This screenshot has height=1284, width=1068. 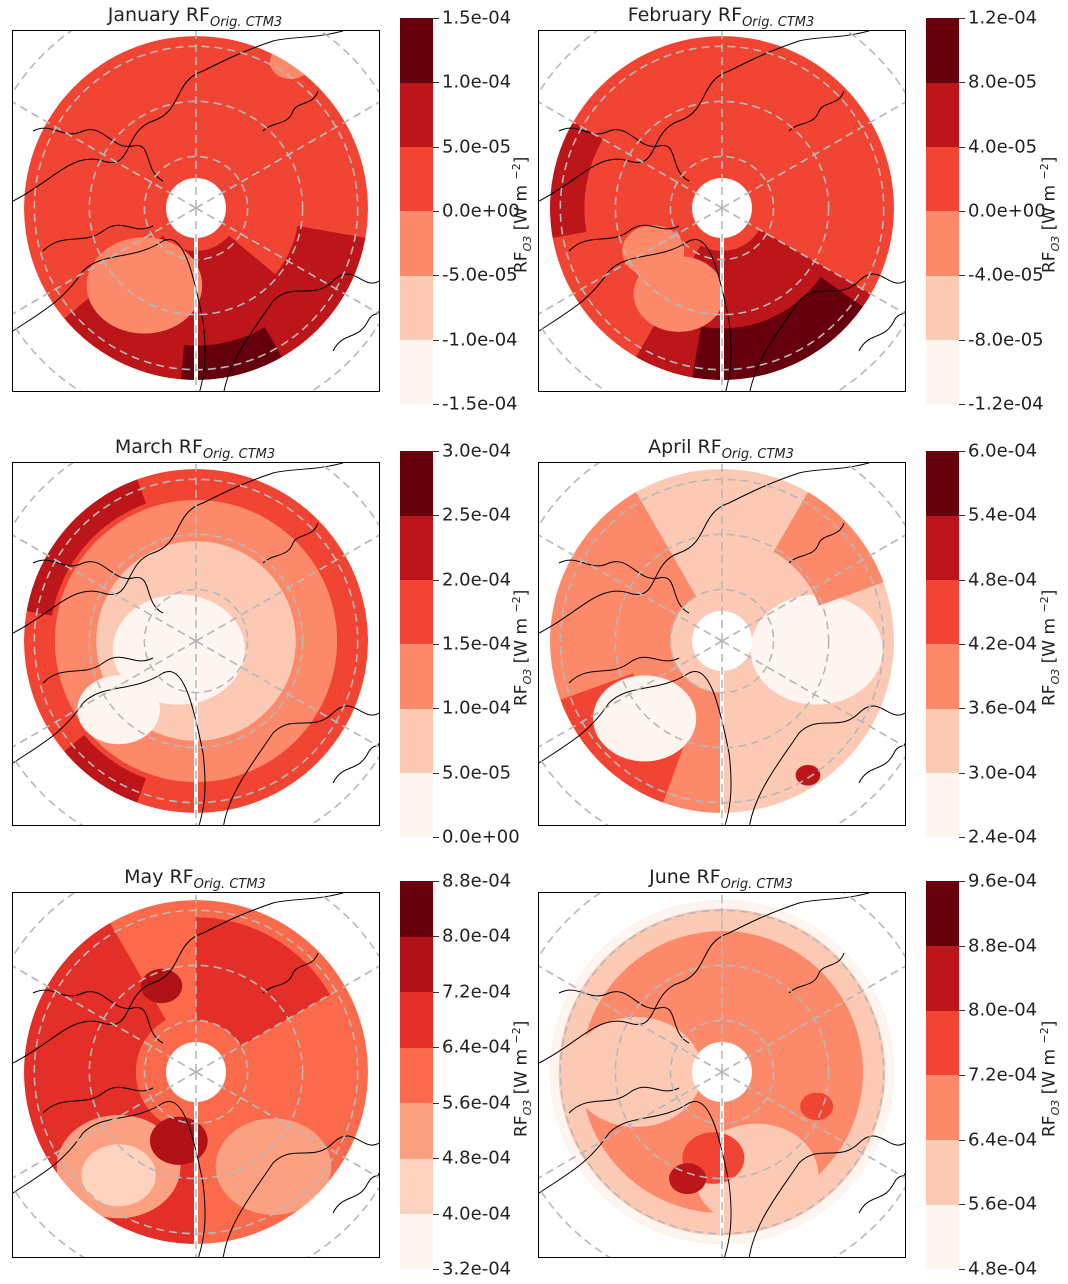 I want to click on panel-title-text: June RF, so click(x=685, y=877).